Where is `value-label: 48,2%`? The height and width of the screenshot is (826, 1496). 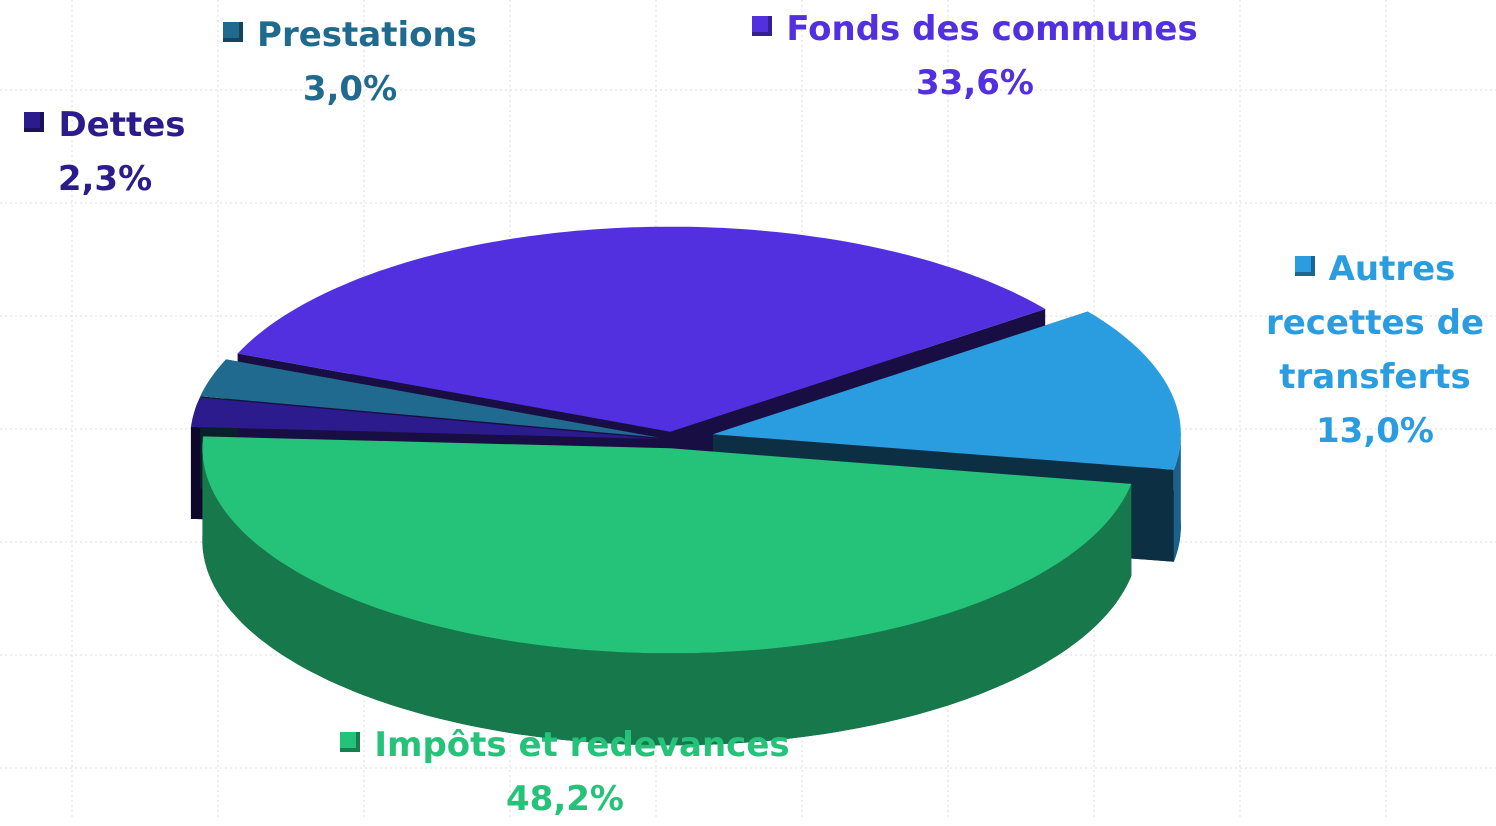 value-label: 48,2% is located at coordinates (565, 799).